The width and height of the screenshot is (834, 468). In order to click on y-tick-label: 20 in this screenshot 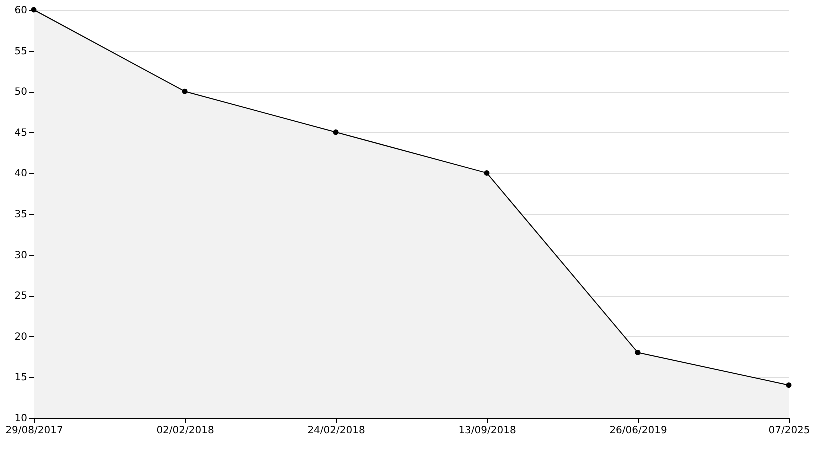, I will do `click(21, 337)`.